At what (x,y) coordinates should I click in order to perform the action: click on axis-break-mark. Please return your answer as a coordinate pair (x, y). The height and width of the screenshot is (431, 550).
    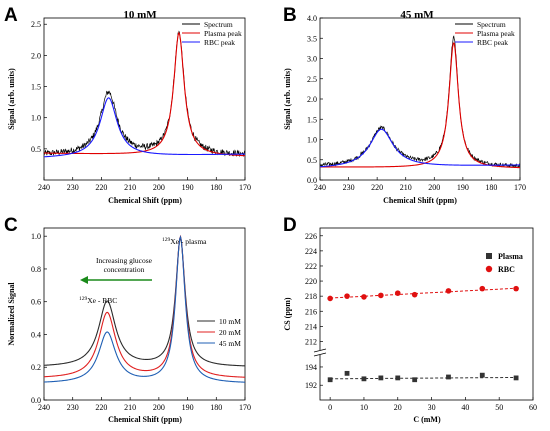
    Looking at the image, I should click on (320, 352).